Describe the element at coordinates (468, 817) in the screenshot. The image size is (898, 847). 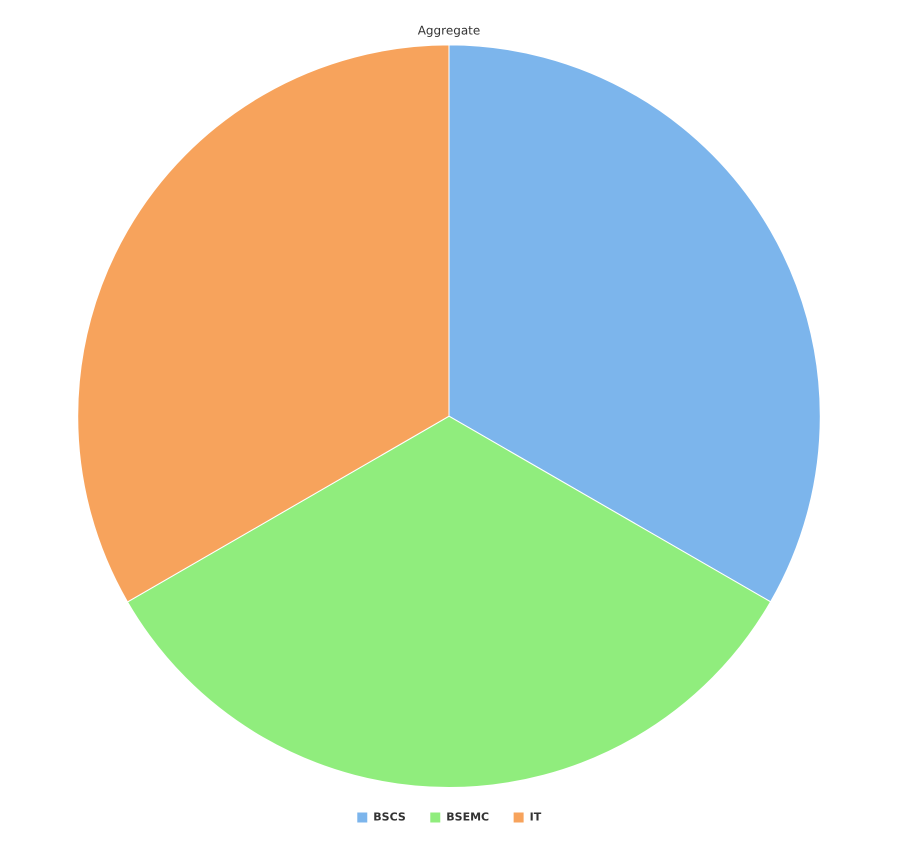
I see `legend-label: BSEMC` at that location.